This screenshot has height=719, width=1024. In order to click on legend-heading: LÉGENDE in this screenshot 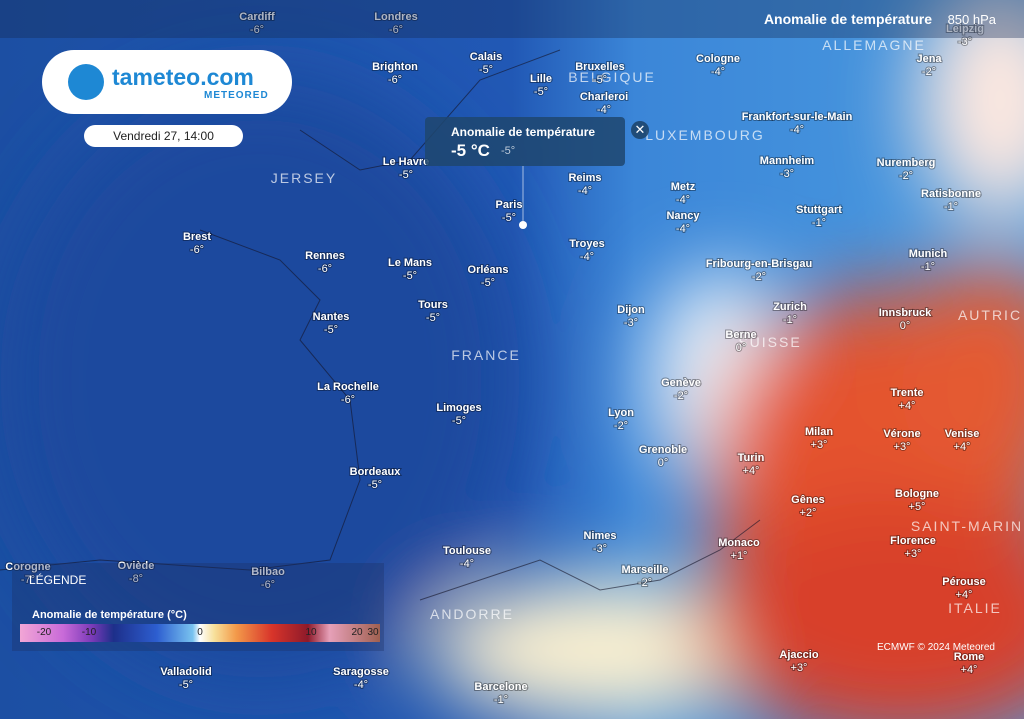, I will do `click(58, 580)`.